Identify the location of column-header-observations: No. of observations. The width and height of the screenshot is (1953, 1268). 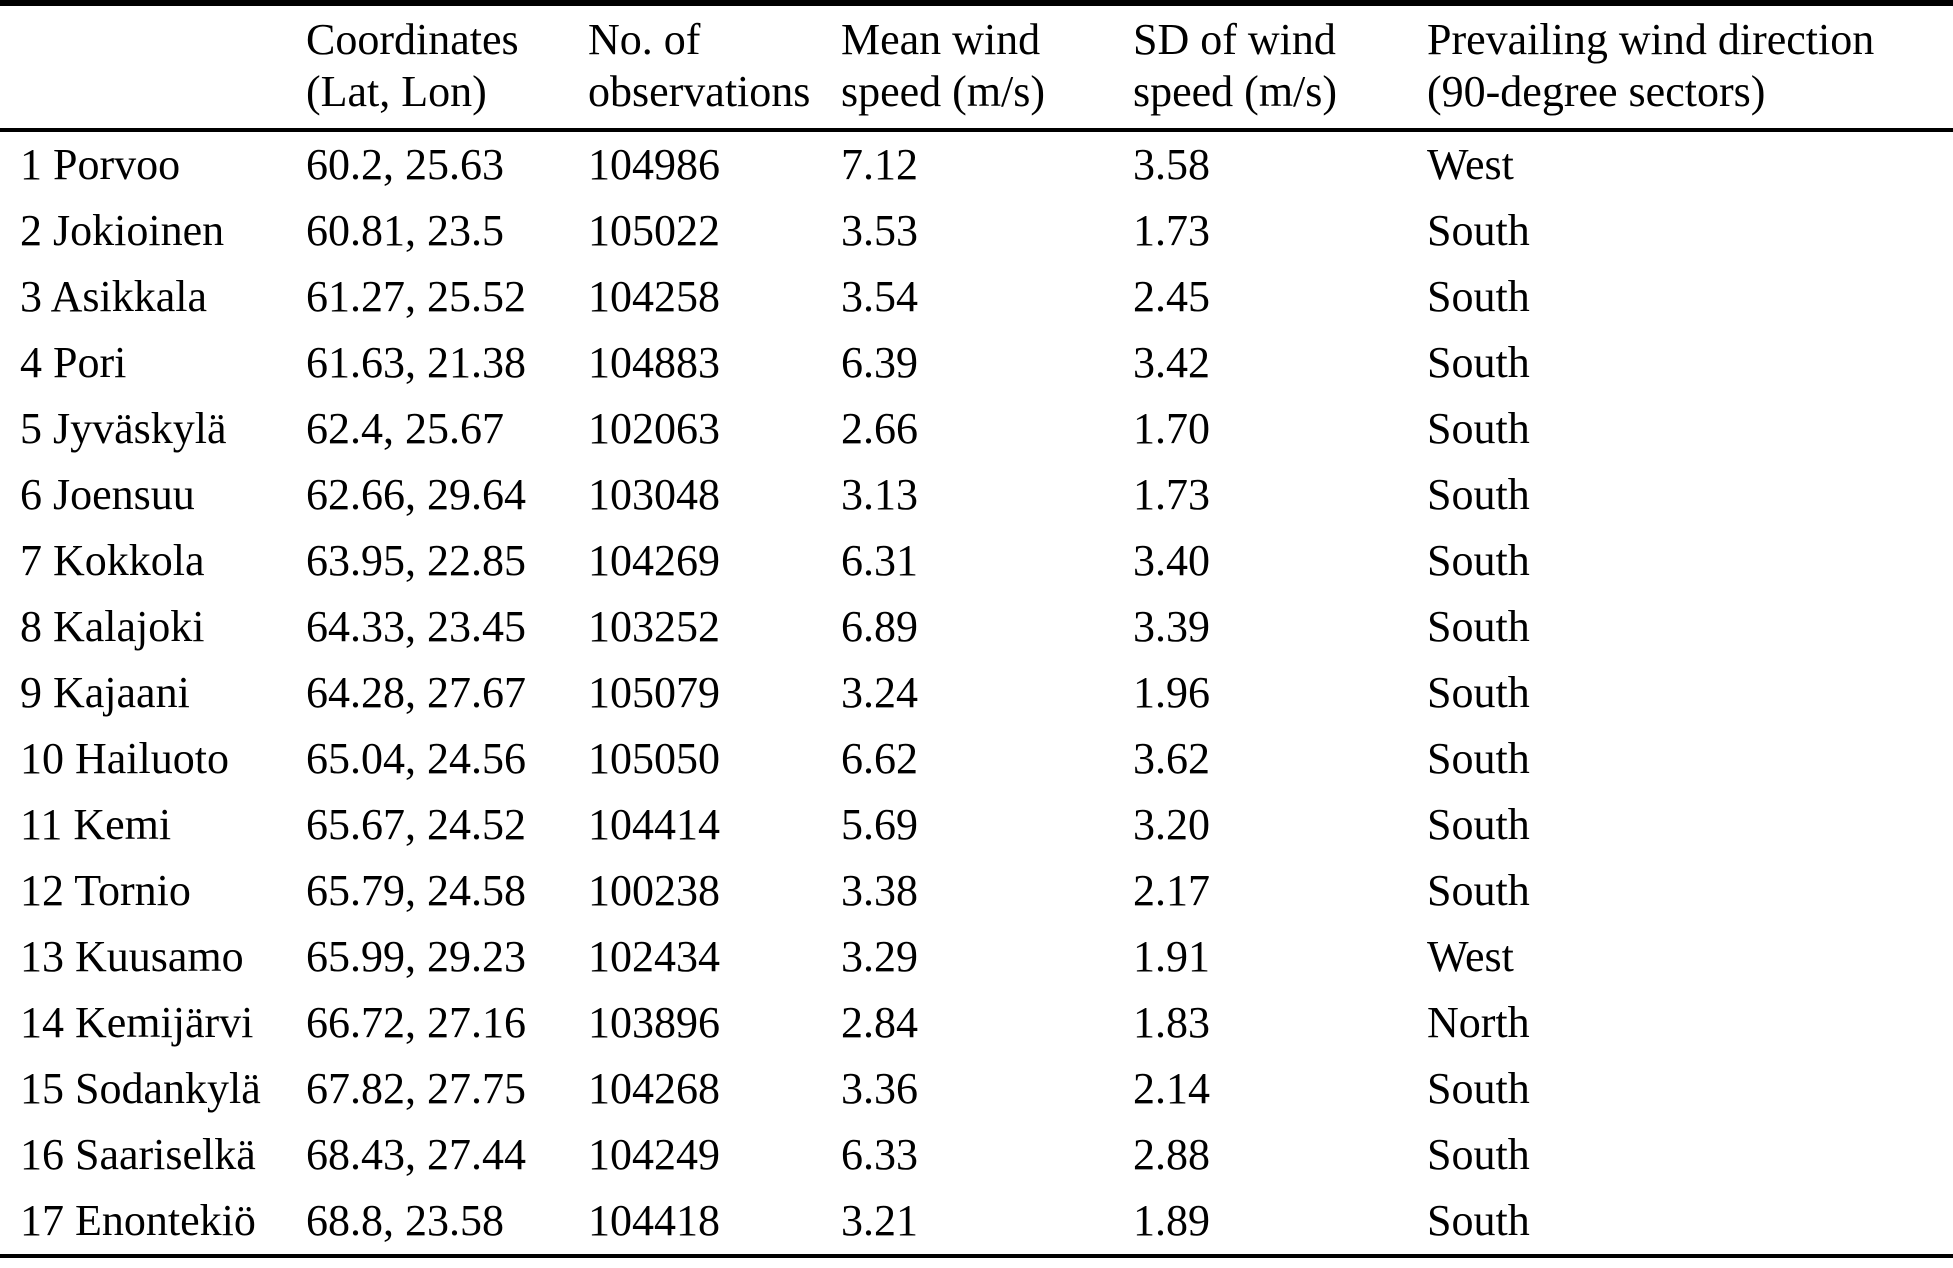
(714, 66).